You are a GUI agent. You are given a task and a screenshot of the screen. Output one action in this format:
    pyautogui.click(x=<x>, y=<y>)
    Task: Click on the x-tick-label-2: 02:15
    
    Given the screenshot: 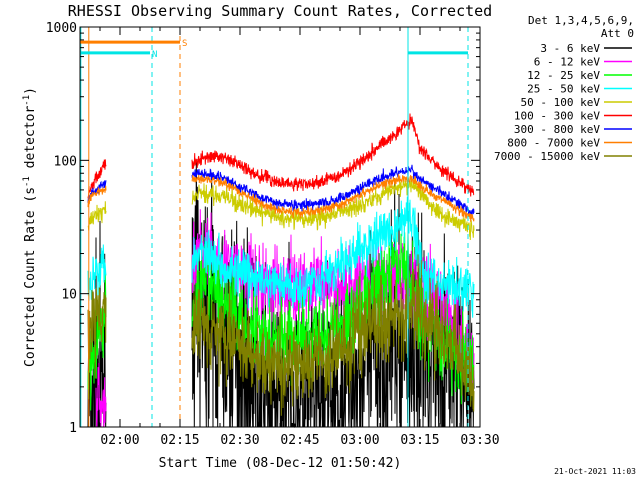 What is the action you would take?
    pyautogui.click(x=179, y=440)
    